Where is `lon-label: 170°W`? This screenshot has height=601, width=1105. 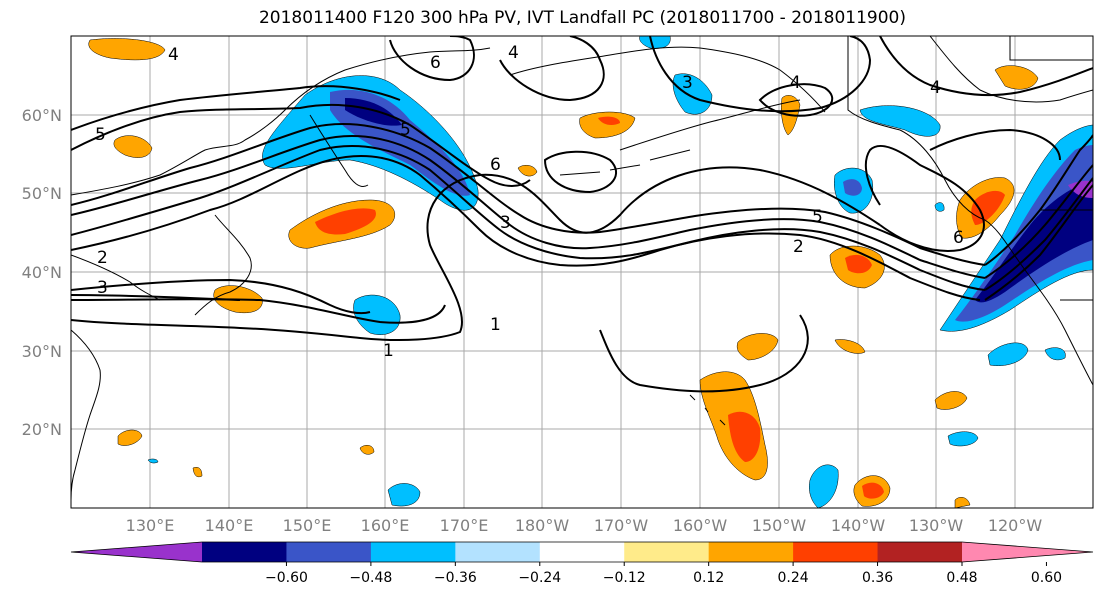 lon-label: 170°W is located at coordinates (621, 525).